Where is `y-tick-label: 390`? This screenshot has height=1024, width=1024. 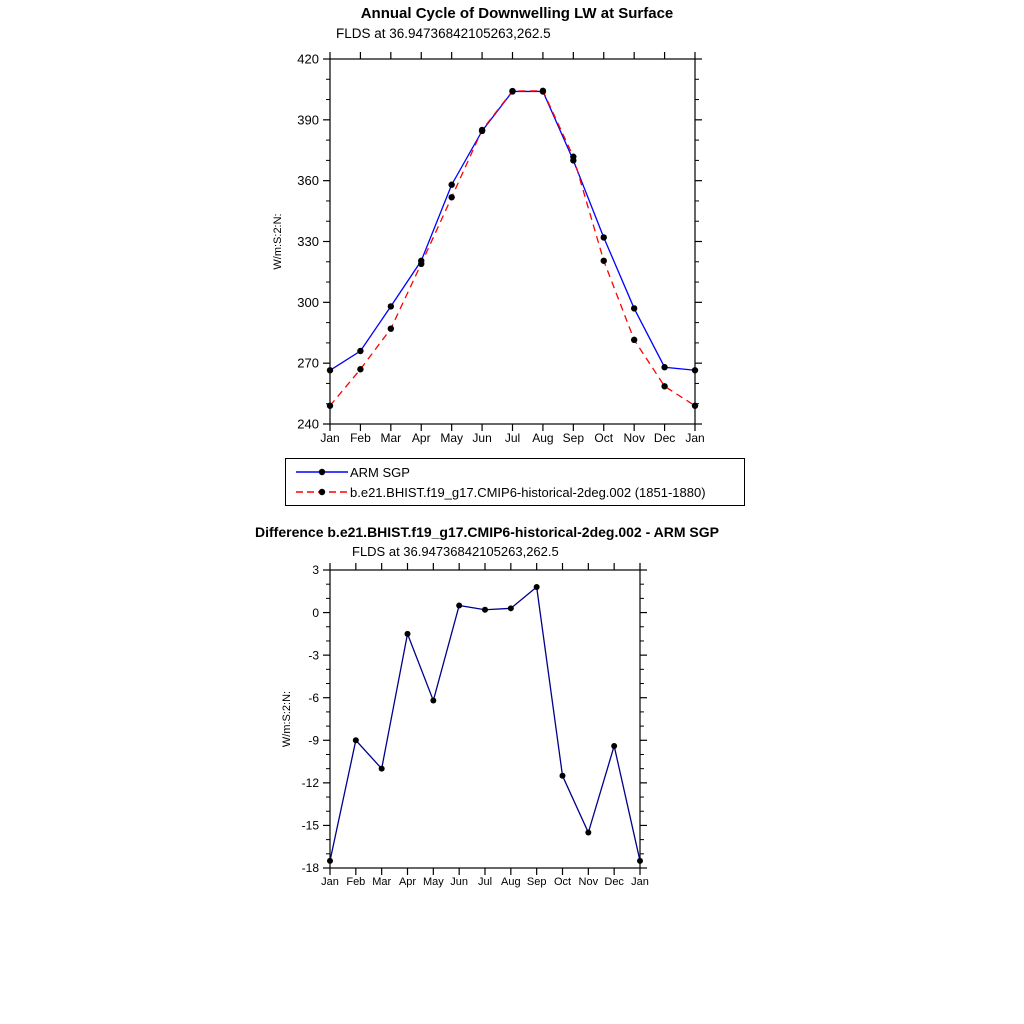
y-tick-label: 390 is located at coordinates (308, 119).